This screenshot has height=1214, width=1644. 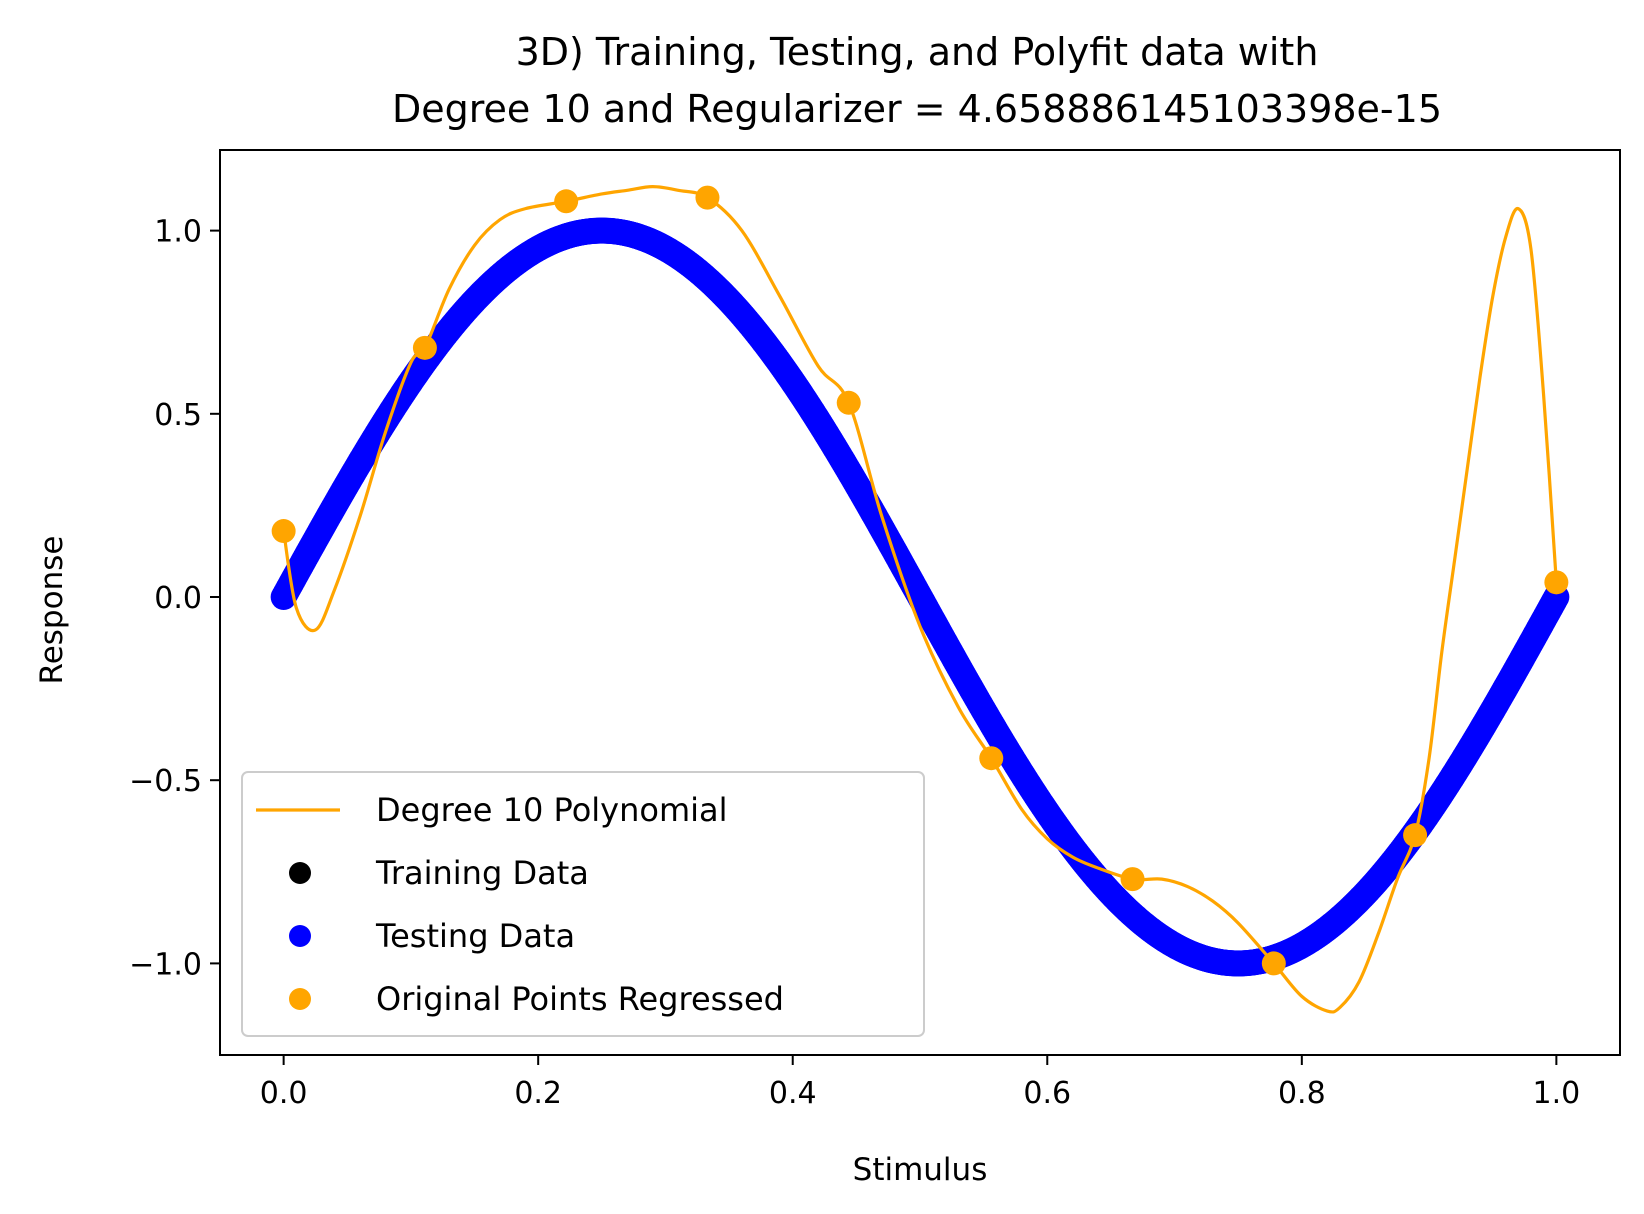 I want to click on y-tick-label: −0.5, so click(x=165, y=781).